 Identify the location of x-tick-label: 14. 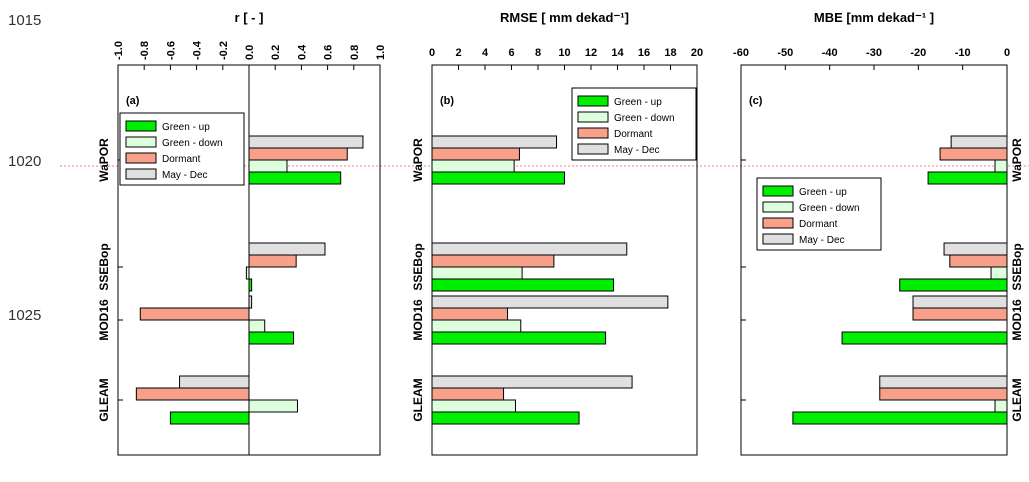
(617, 53).